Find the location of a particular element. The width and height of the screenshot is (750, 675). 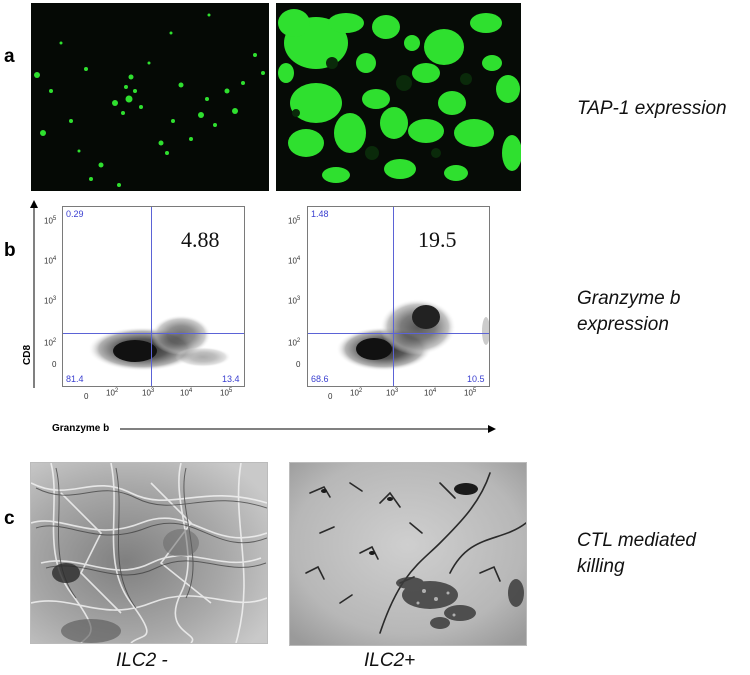

quadrant-upper-right: 19.5 is located at coordinates (437, 239).